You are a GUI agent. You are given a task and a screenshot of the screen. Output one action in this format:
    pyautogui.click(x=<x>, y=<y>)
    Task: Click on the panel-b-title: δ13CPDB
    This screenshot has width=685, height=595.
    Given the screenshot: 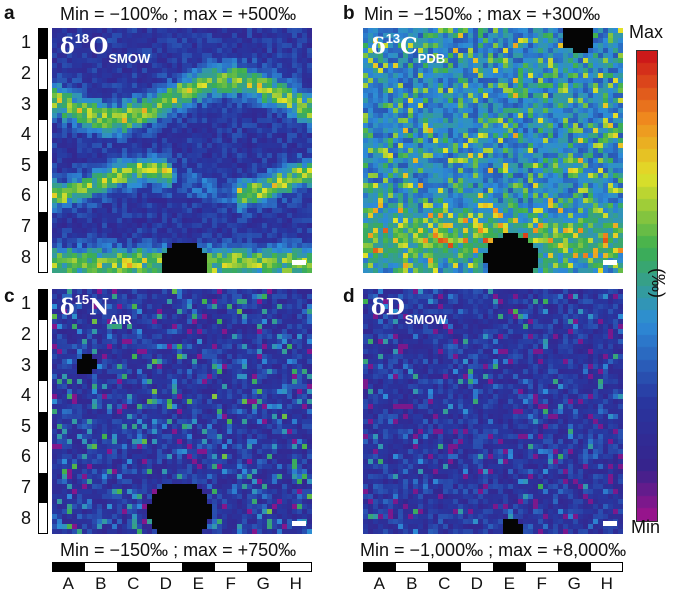 What is the action you would take?
    pyautogui.click(x=408, y=48)
    